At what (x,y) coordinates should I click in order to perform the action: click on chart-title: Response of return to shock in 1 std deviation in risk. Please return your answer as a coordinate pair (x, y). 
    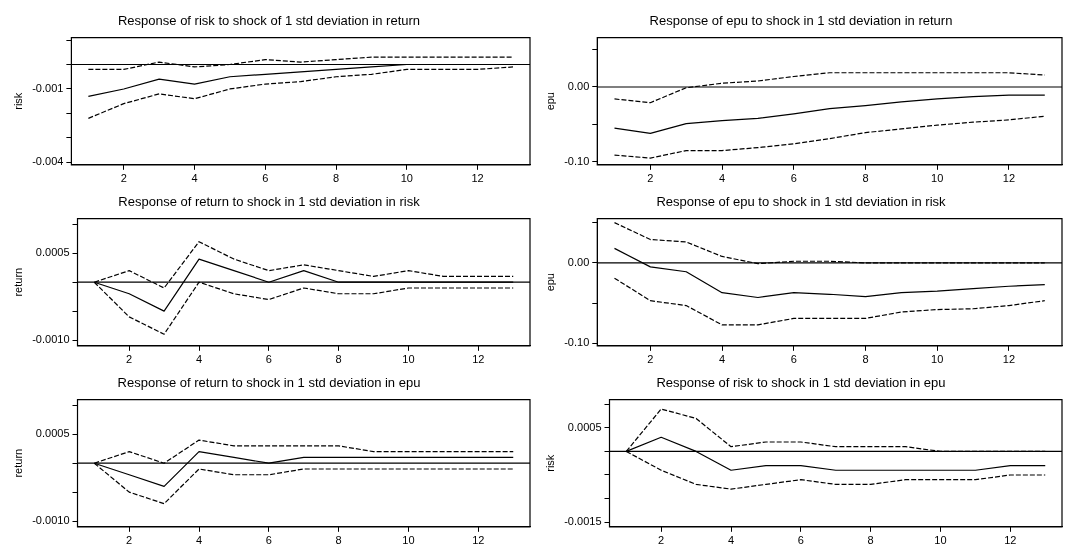
    Looking at the image, I should click on (269, 202).